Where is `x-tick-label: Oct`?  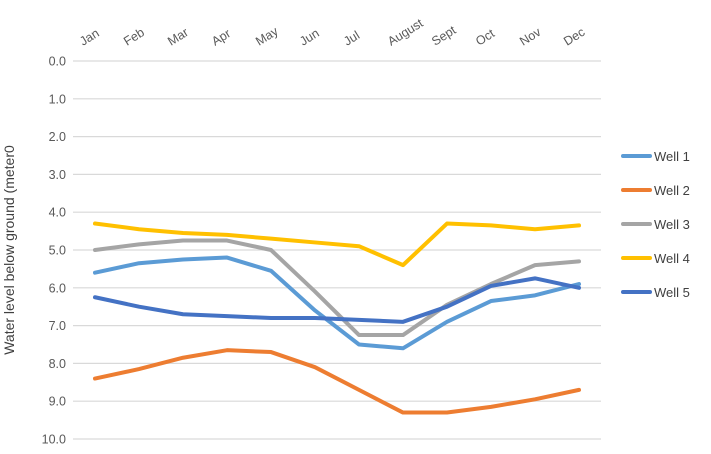
x-tick-label: Oct is located at coordinates (485, 37).